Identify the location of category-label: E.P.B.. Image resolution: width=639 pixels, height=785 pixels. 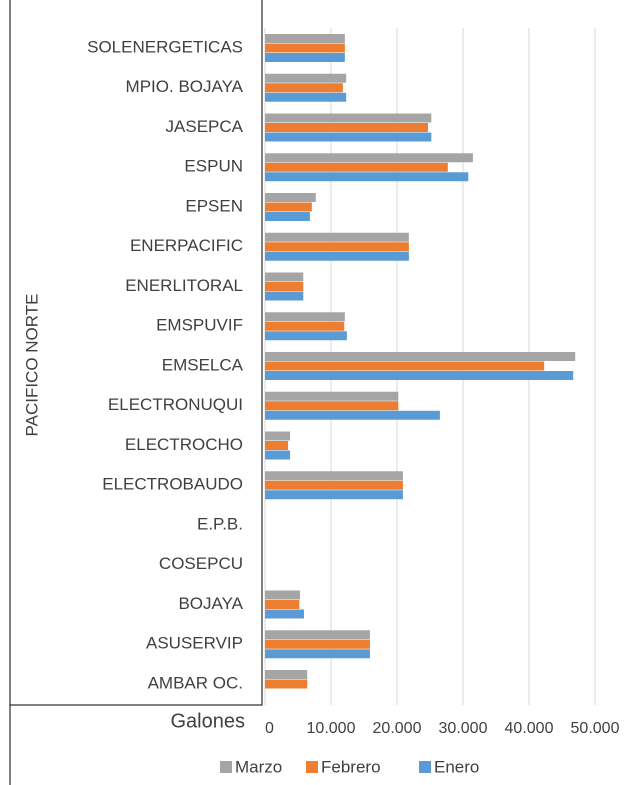
(220, 523).